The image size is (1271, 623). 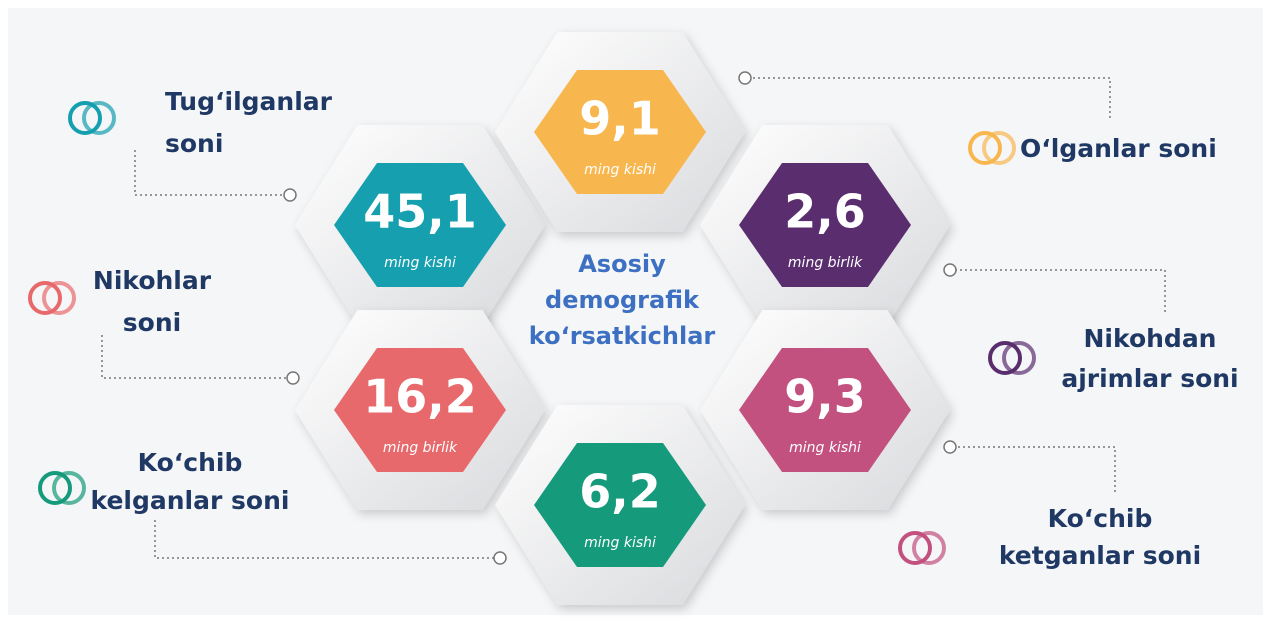 I want to click on label: Nikohlar, so click(x=152, y=280).